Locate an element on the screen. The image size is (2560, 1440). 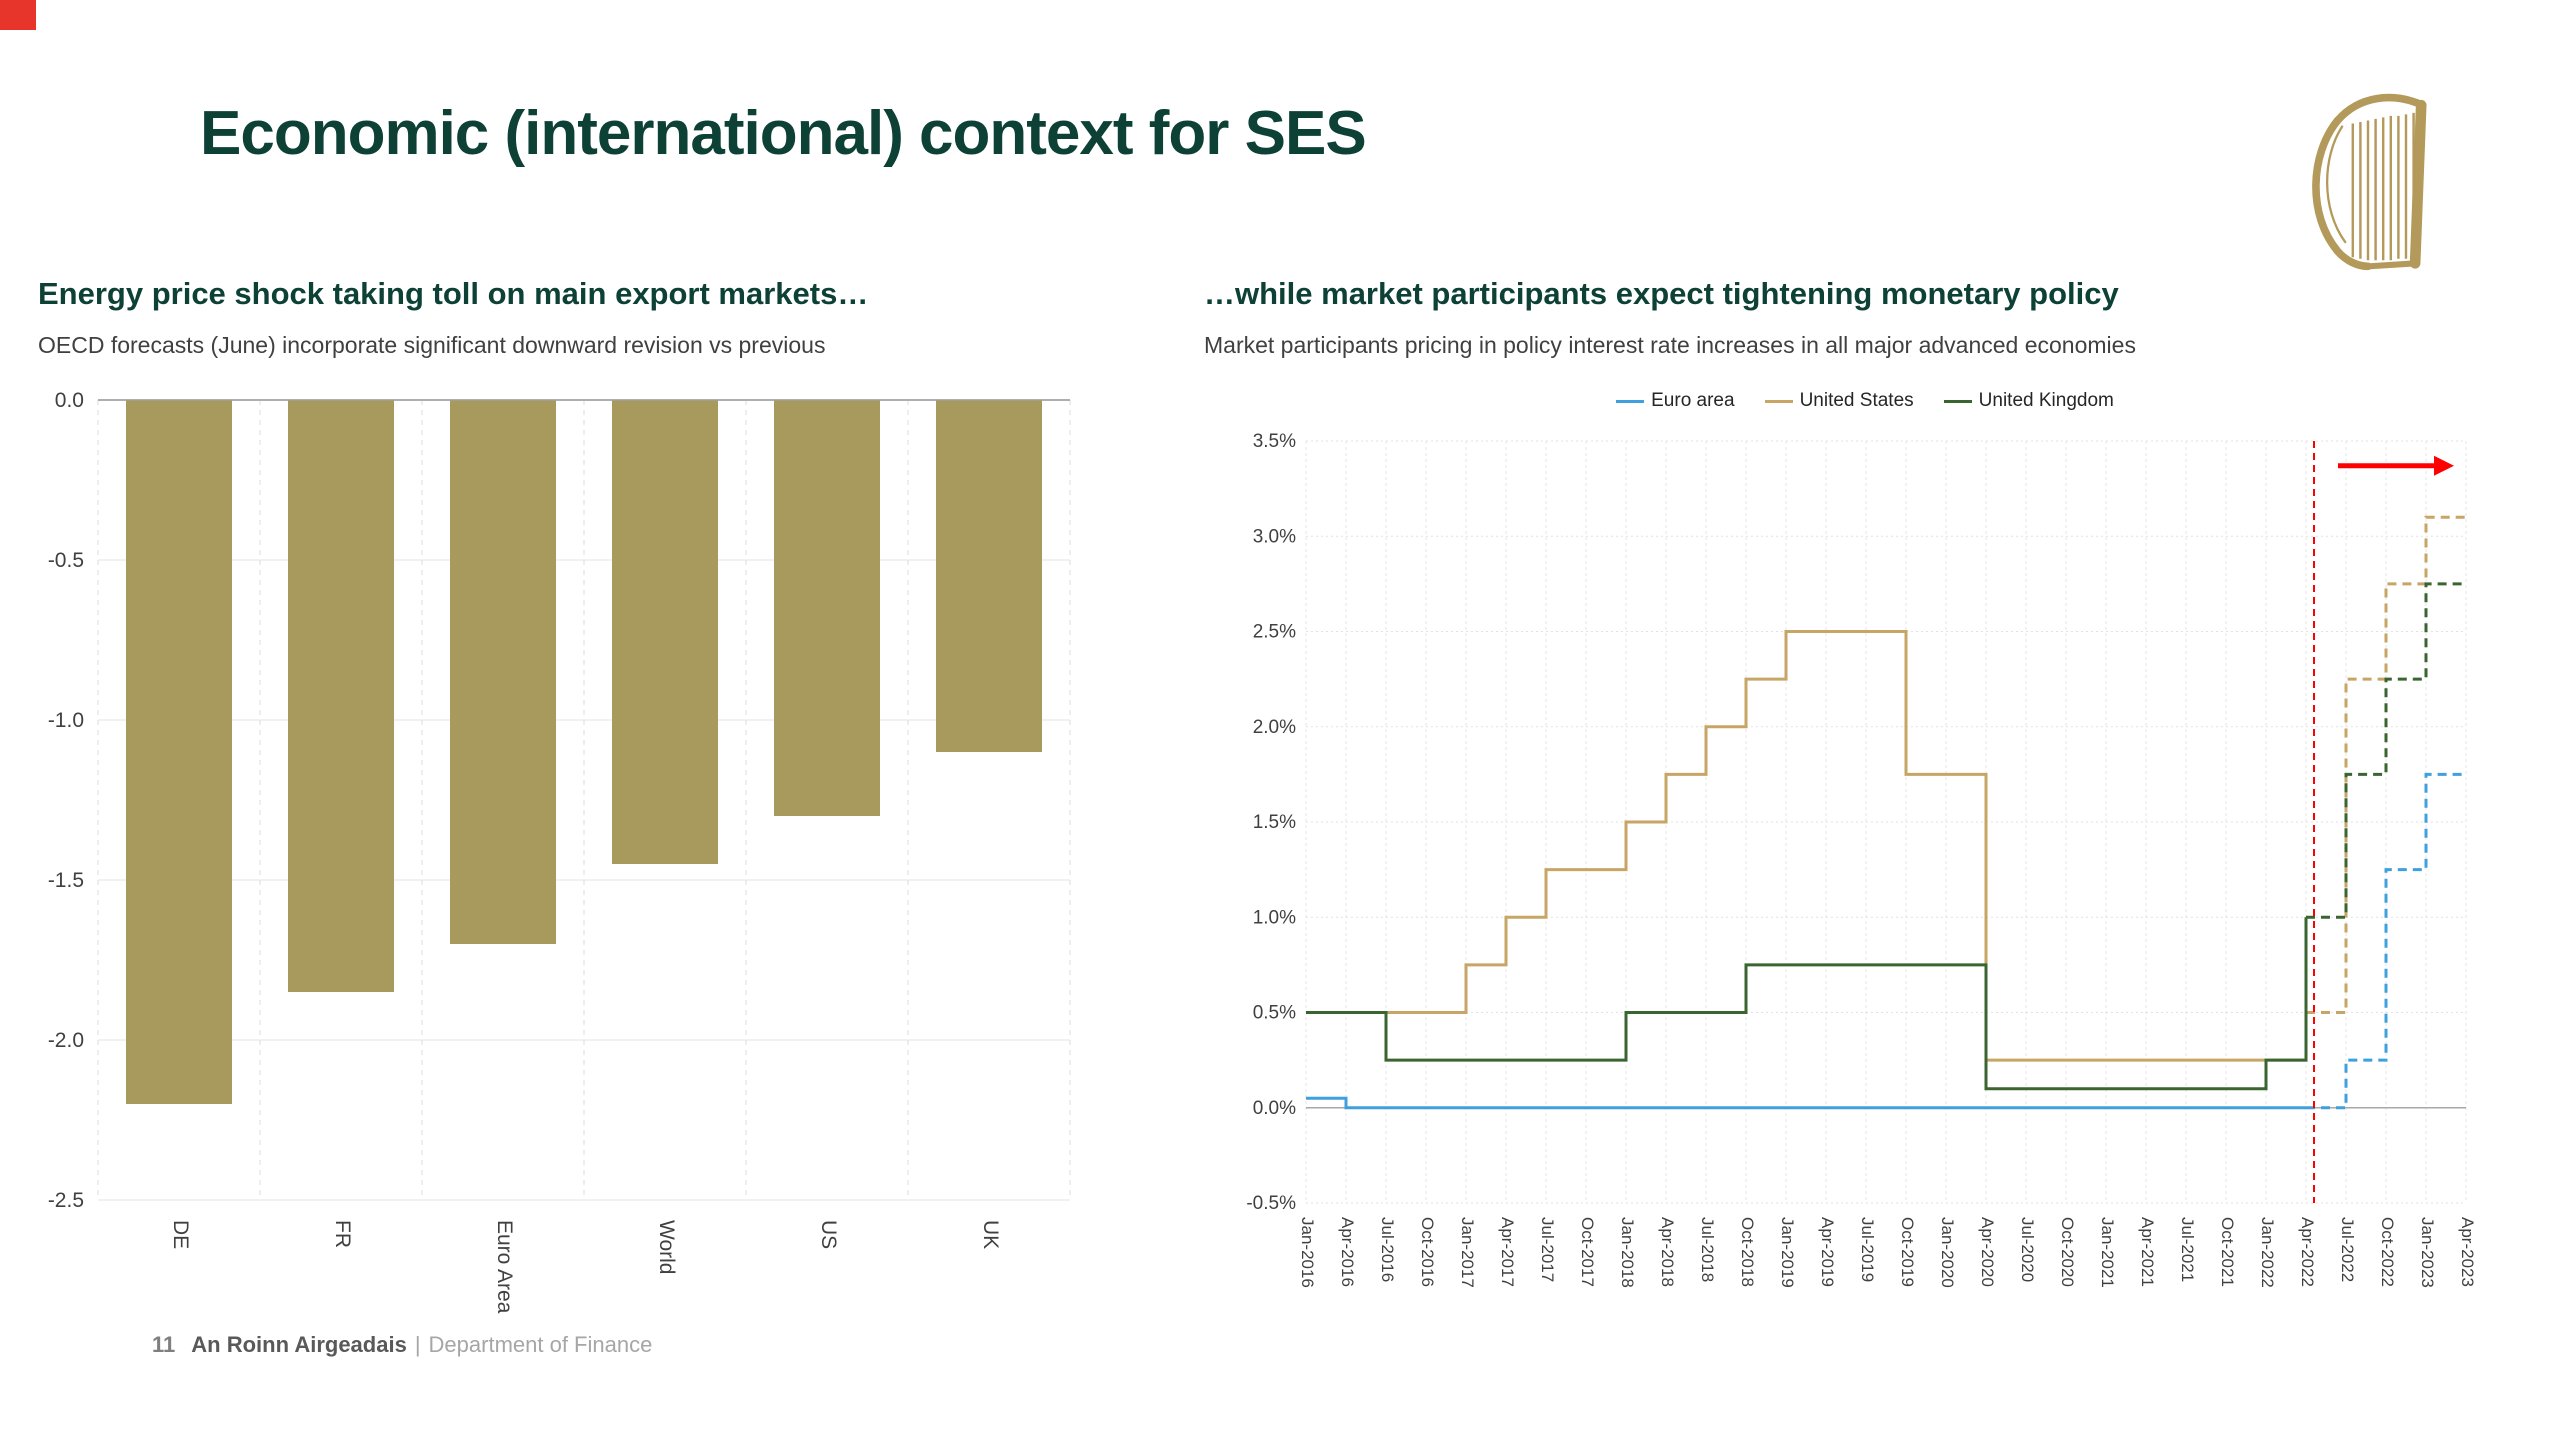
x-tick-label: Jan-2018 is located at coordinates (1627, 1252).